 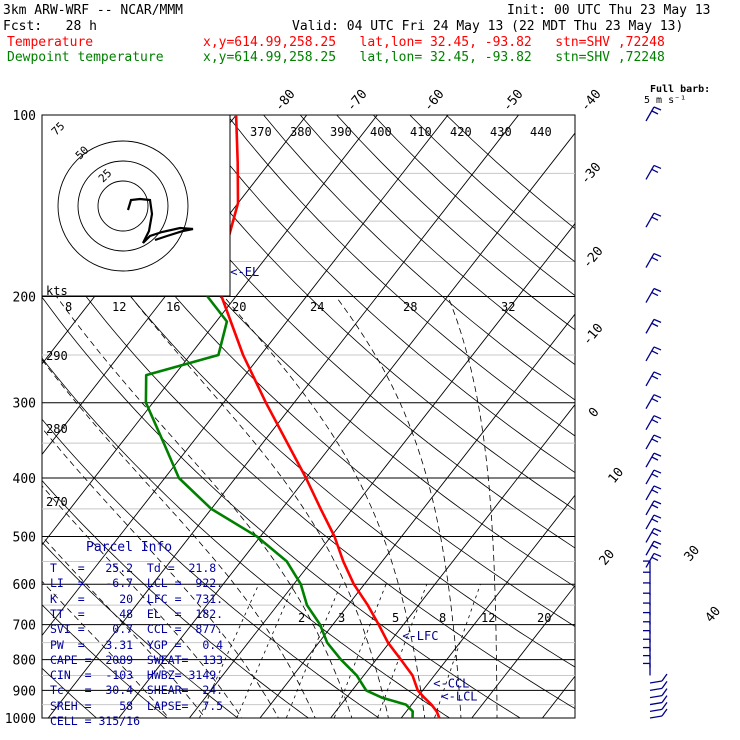 What do you see at coordinates (261, 132) in the screenshot?
I see `theta-label: 370` at bounding box center [261, 132].